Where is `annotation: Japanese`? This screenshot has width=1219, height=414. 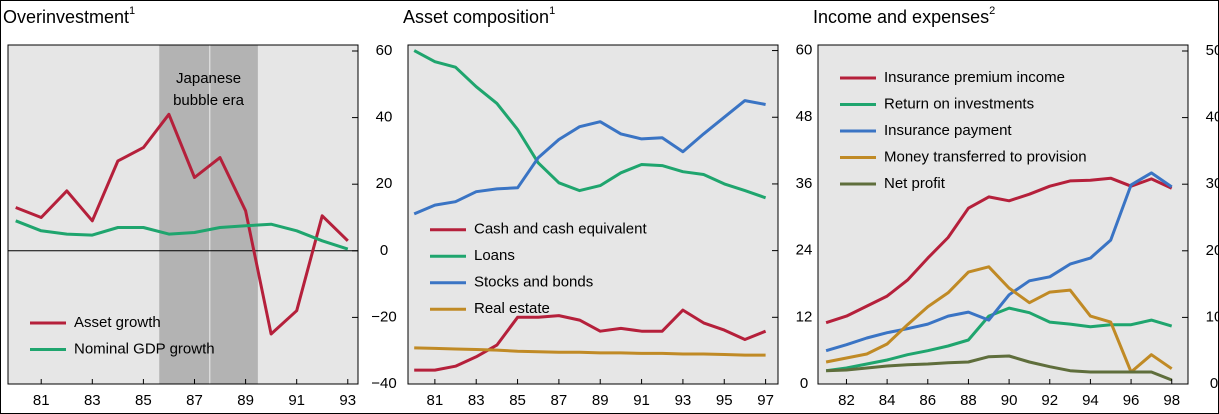 annotation: Japanese is located at coordinates (208, 78).